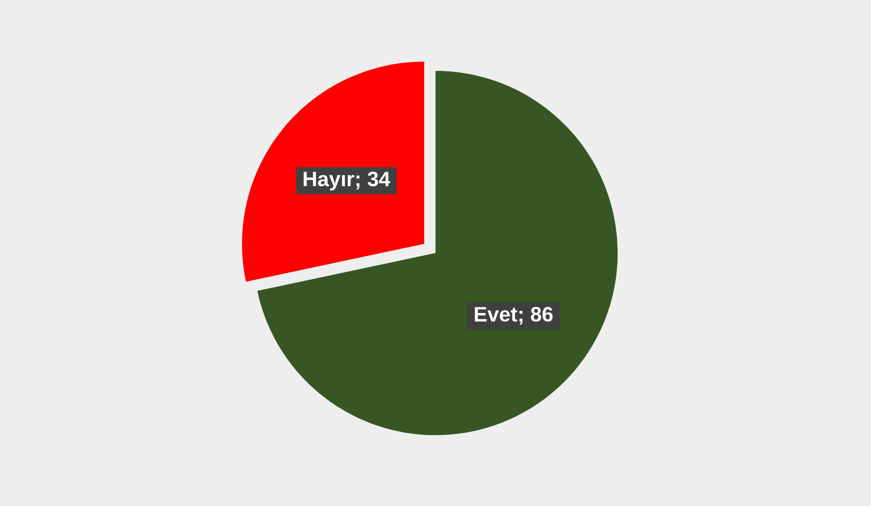  What do you see at coordinates (536, 315) in the screenshot?
I see `data-label: ; 86` at bounding box center [536, 315].